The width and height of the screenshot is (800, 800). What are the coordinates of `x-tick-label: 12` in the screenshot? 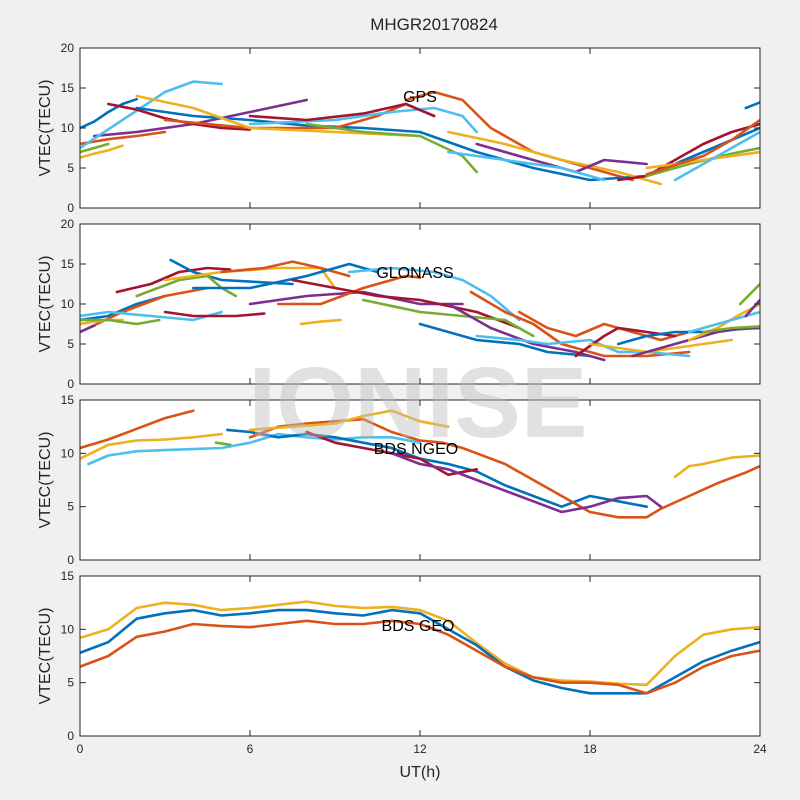 It's located at (420, 749).